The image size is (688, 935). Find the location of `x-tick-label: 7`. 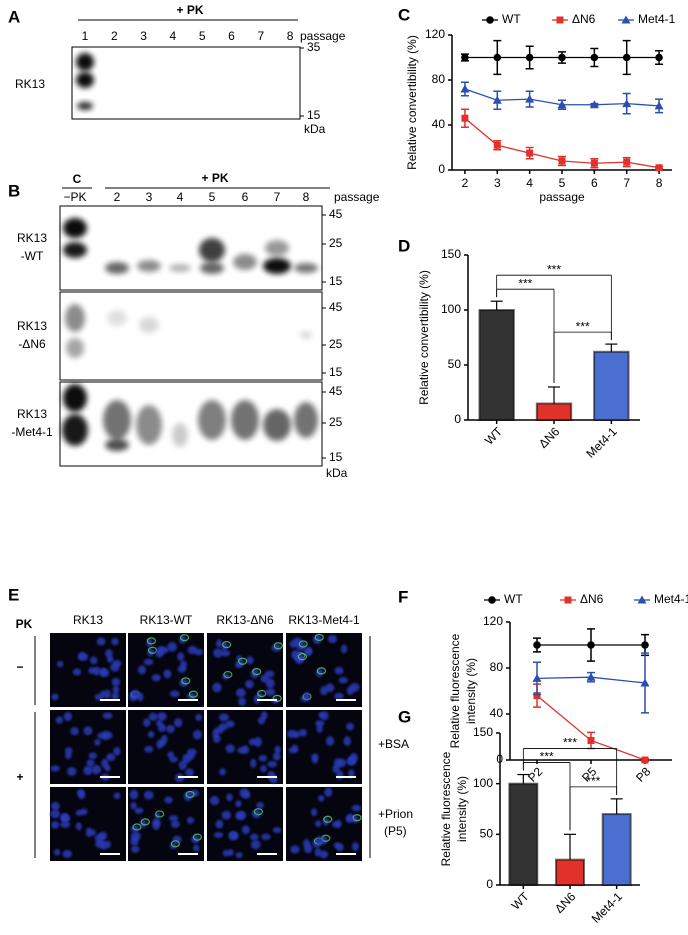

x-tick-label: 7 is located at coordinates (626, 183).